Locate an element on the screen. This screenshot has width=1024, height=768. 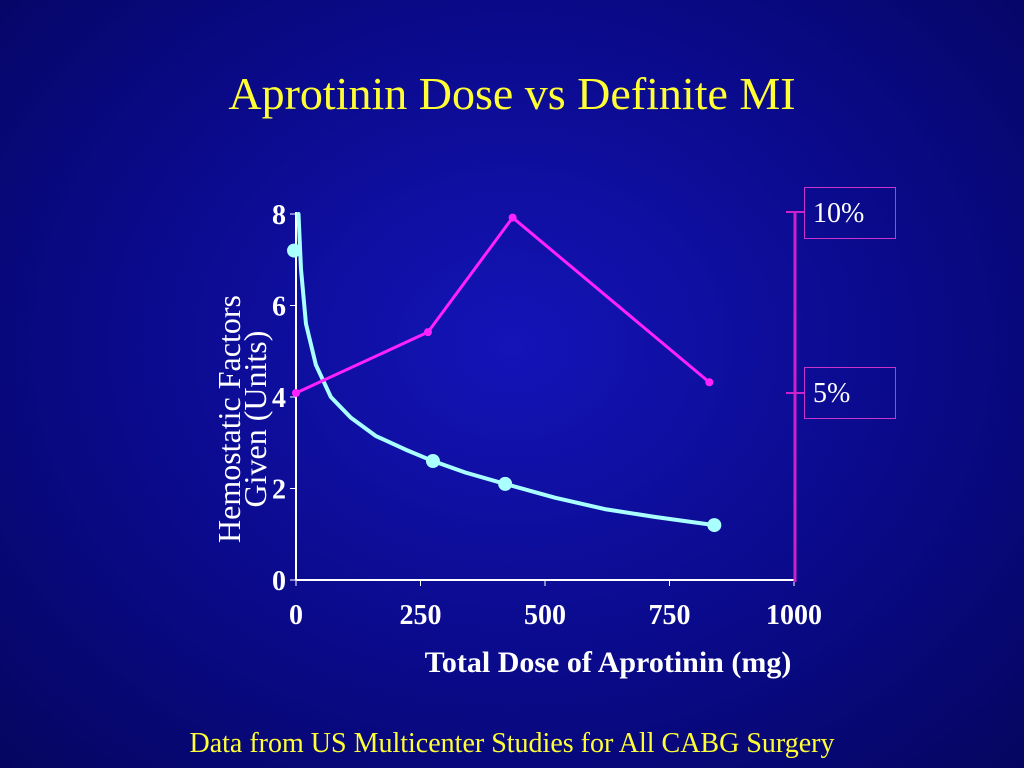
y-tick-label: 4 is located at coordinates (279, 398).